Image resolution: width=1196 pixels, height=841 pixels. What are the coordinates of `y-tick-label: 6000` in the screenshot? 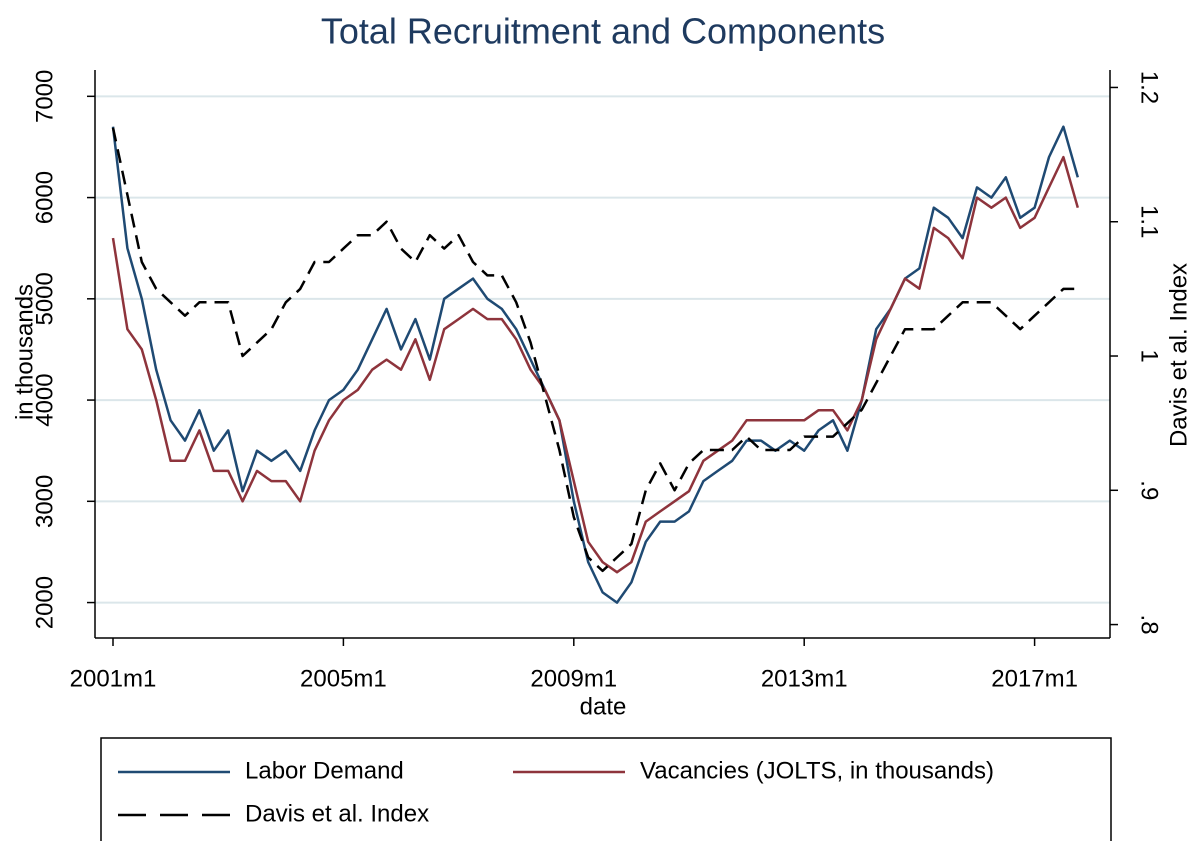 It's located at (44, 197).